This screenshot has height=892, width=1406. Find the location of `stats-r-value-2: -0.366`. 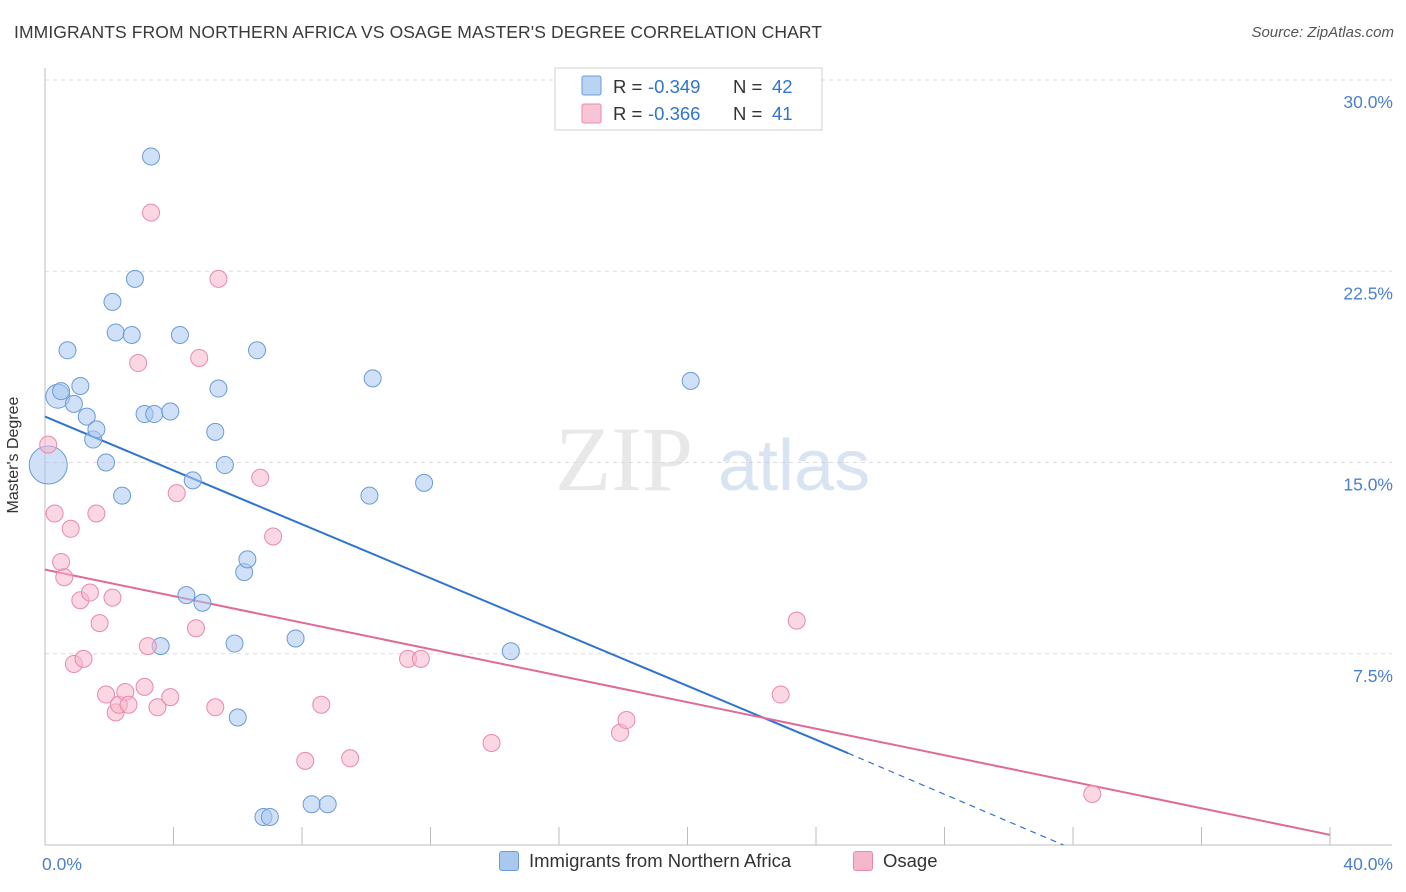

stats-r-value-2: -0.366 is located at coordinates (674, 113).